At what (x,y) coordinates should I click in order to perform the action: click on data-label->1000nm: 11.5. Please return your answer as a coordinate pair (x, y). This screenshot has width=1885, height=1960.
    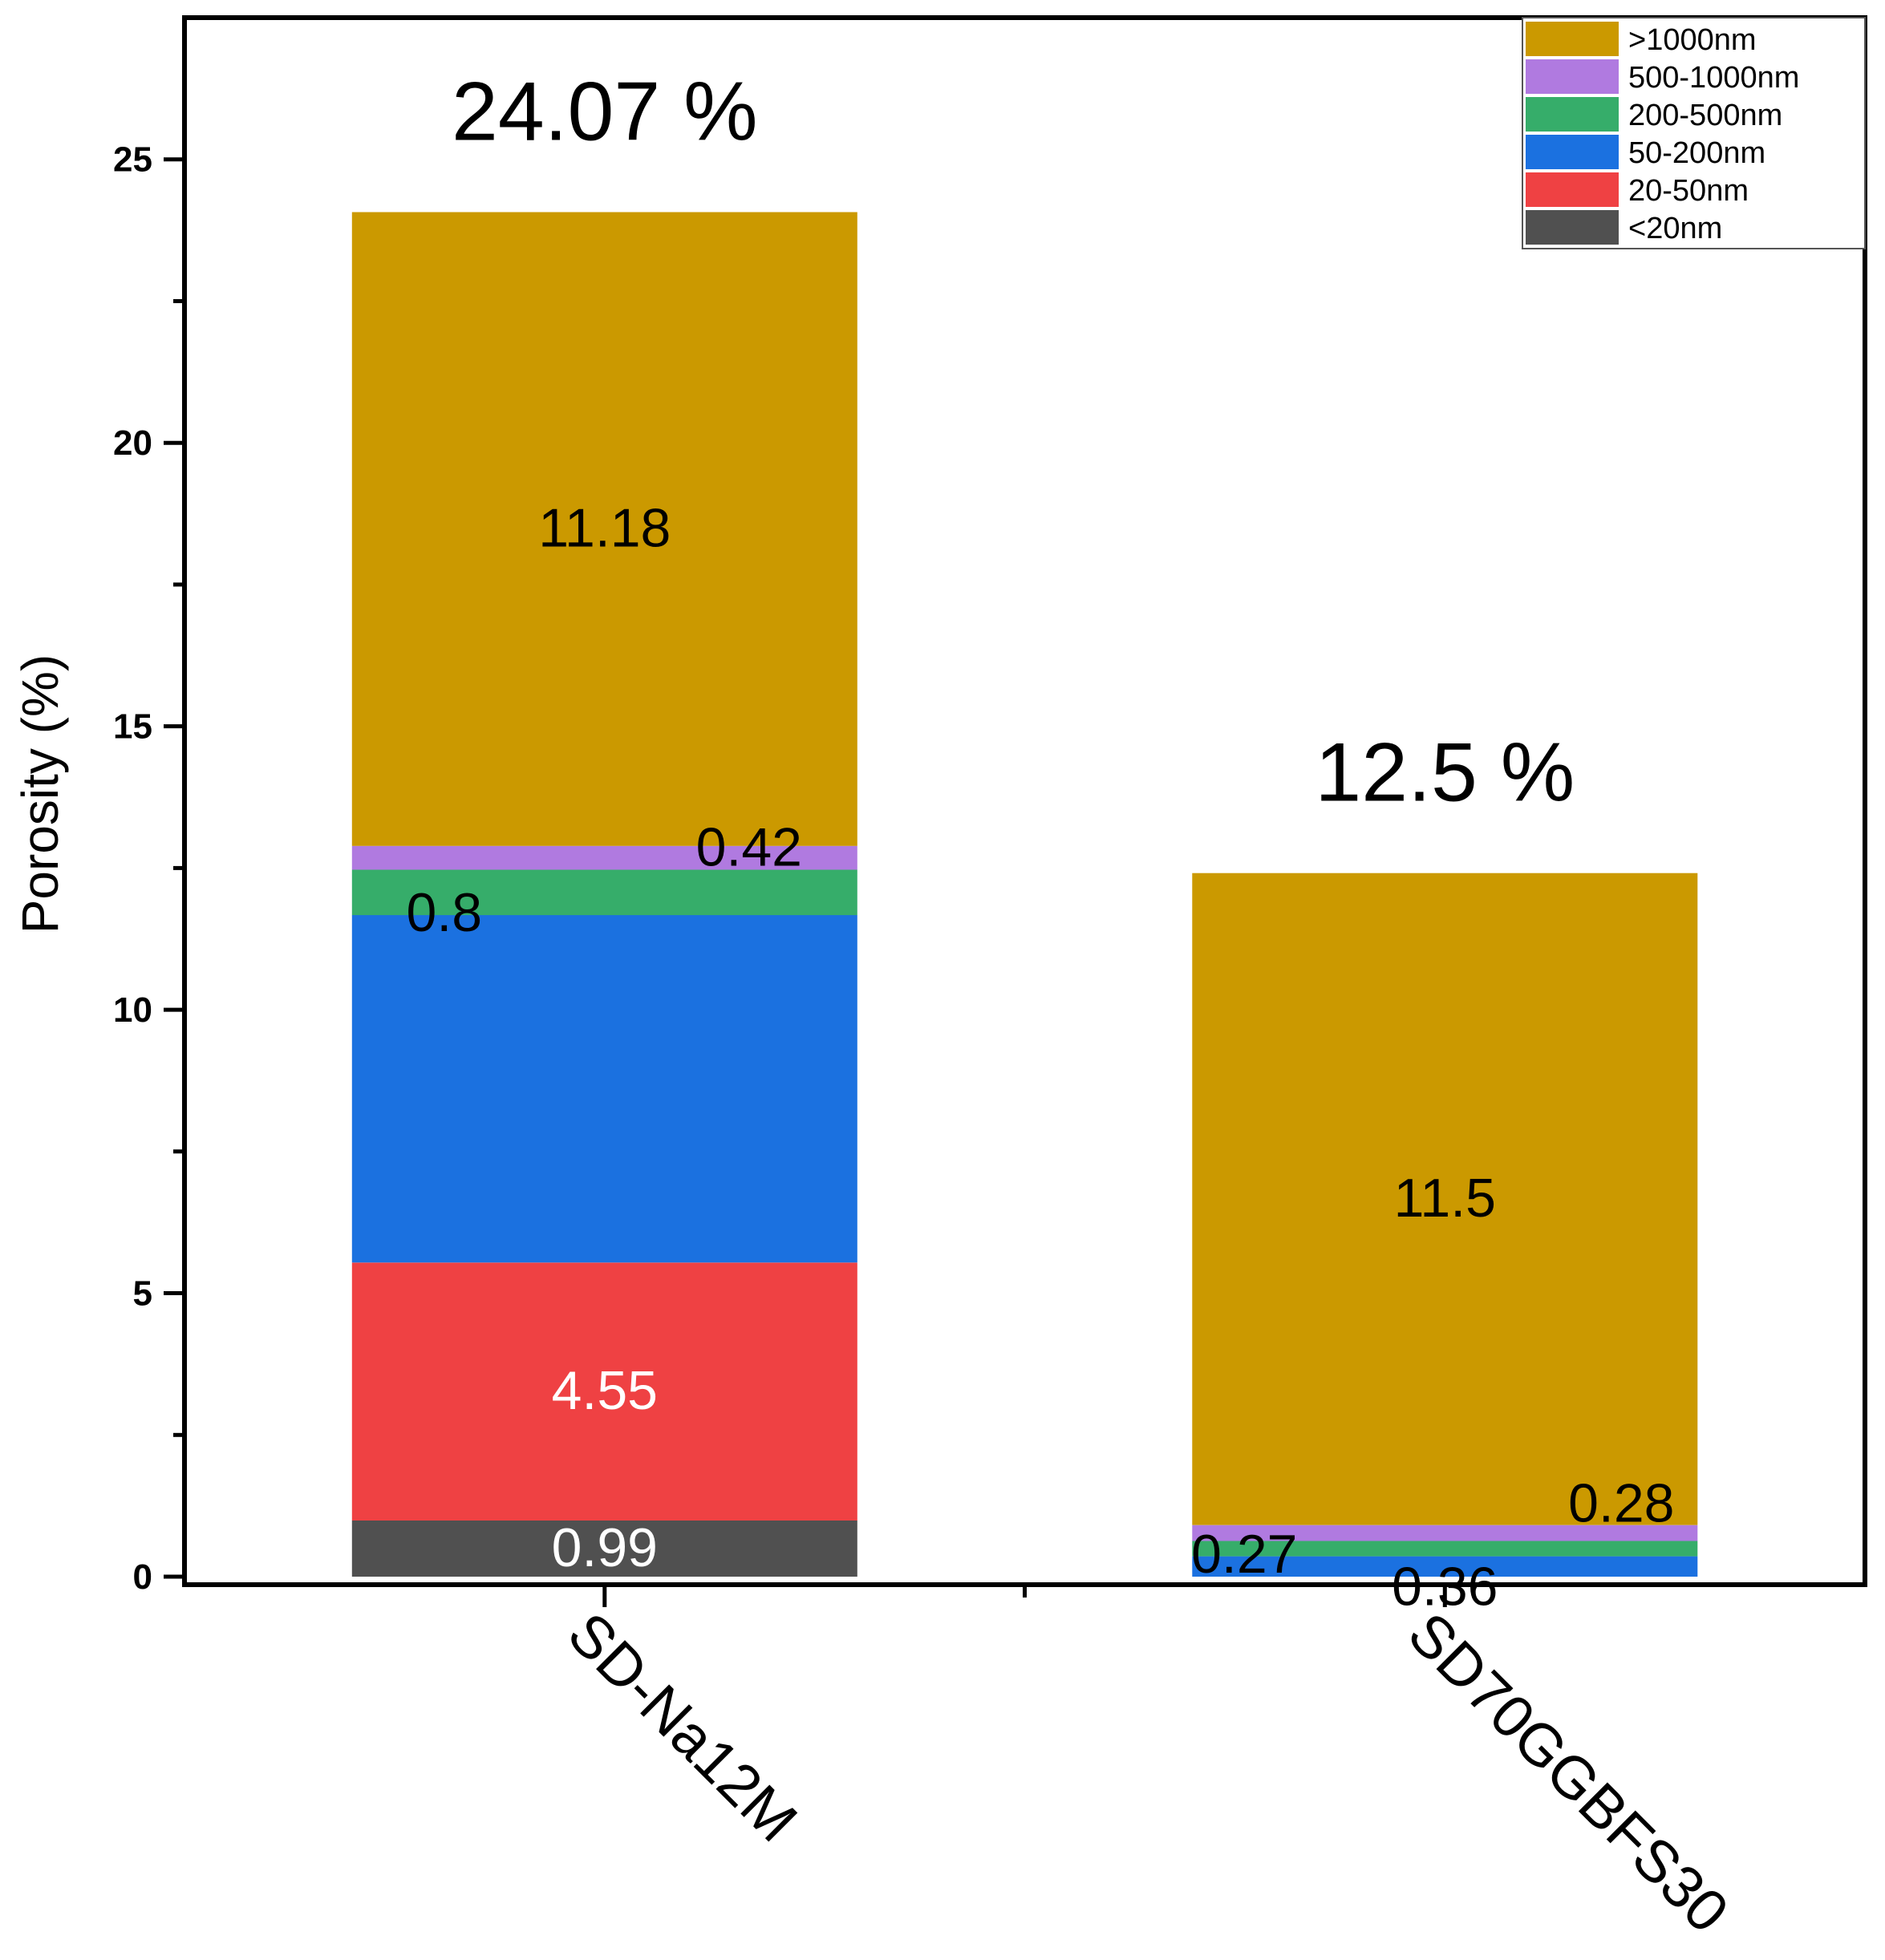
    Looking at the image, I should click on (1445, 1198).